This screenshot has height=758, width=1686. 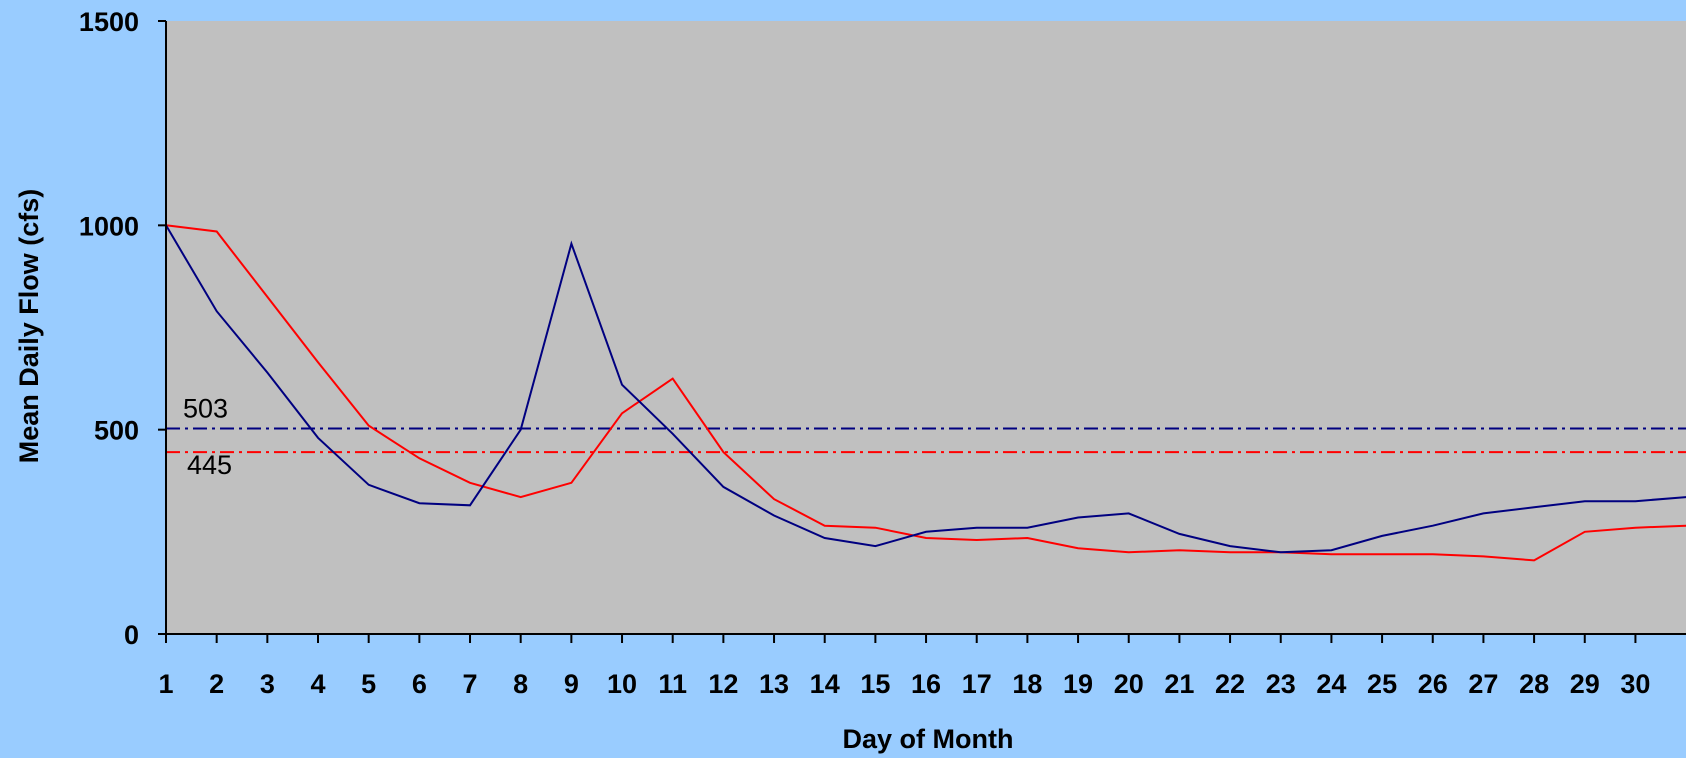 I want to click on y-tick-label: 0, so click(x=131, y=635).